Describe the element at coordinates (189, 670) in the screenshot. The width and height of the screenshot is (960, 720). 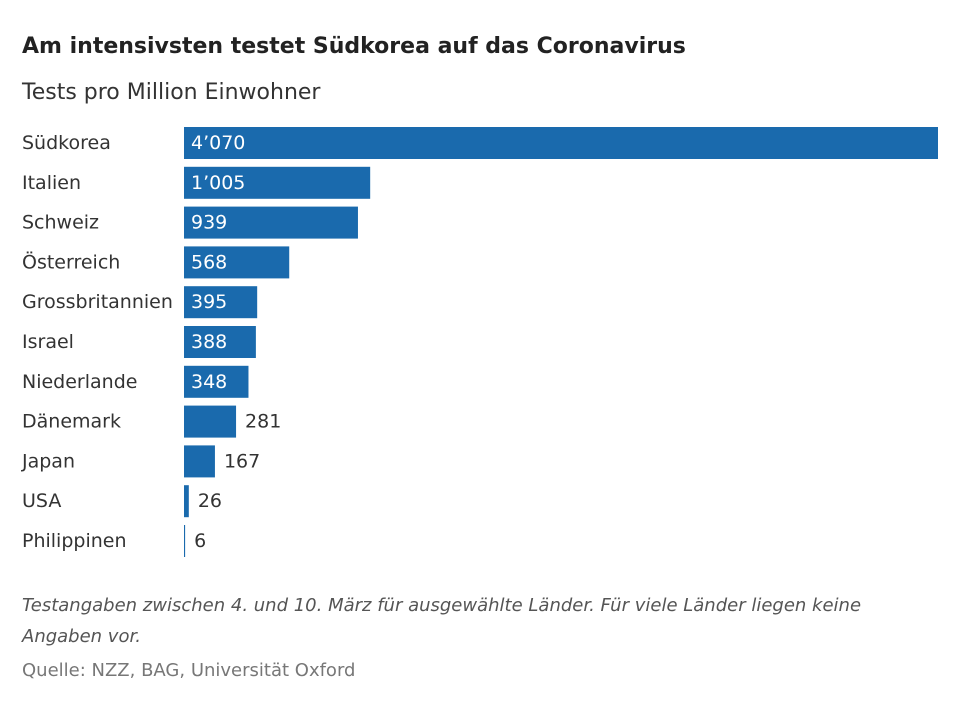
I see `source-line: Quelle: NZZ, BAG, Universität Oxford` at that location.